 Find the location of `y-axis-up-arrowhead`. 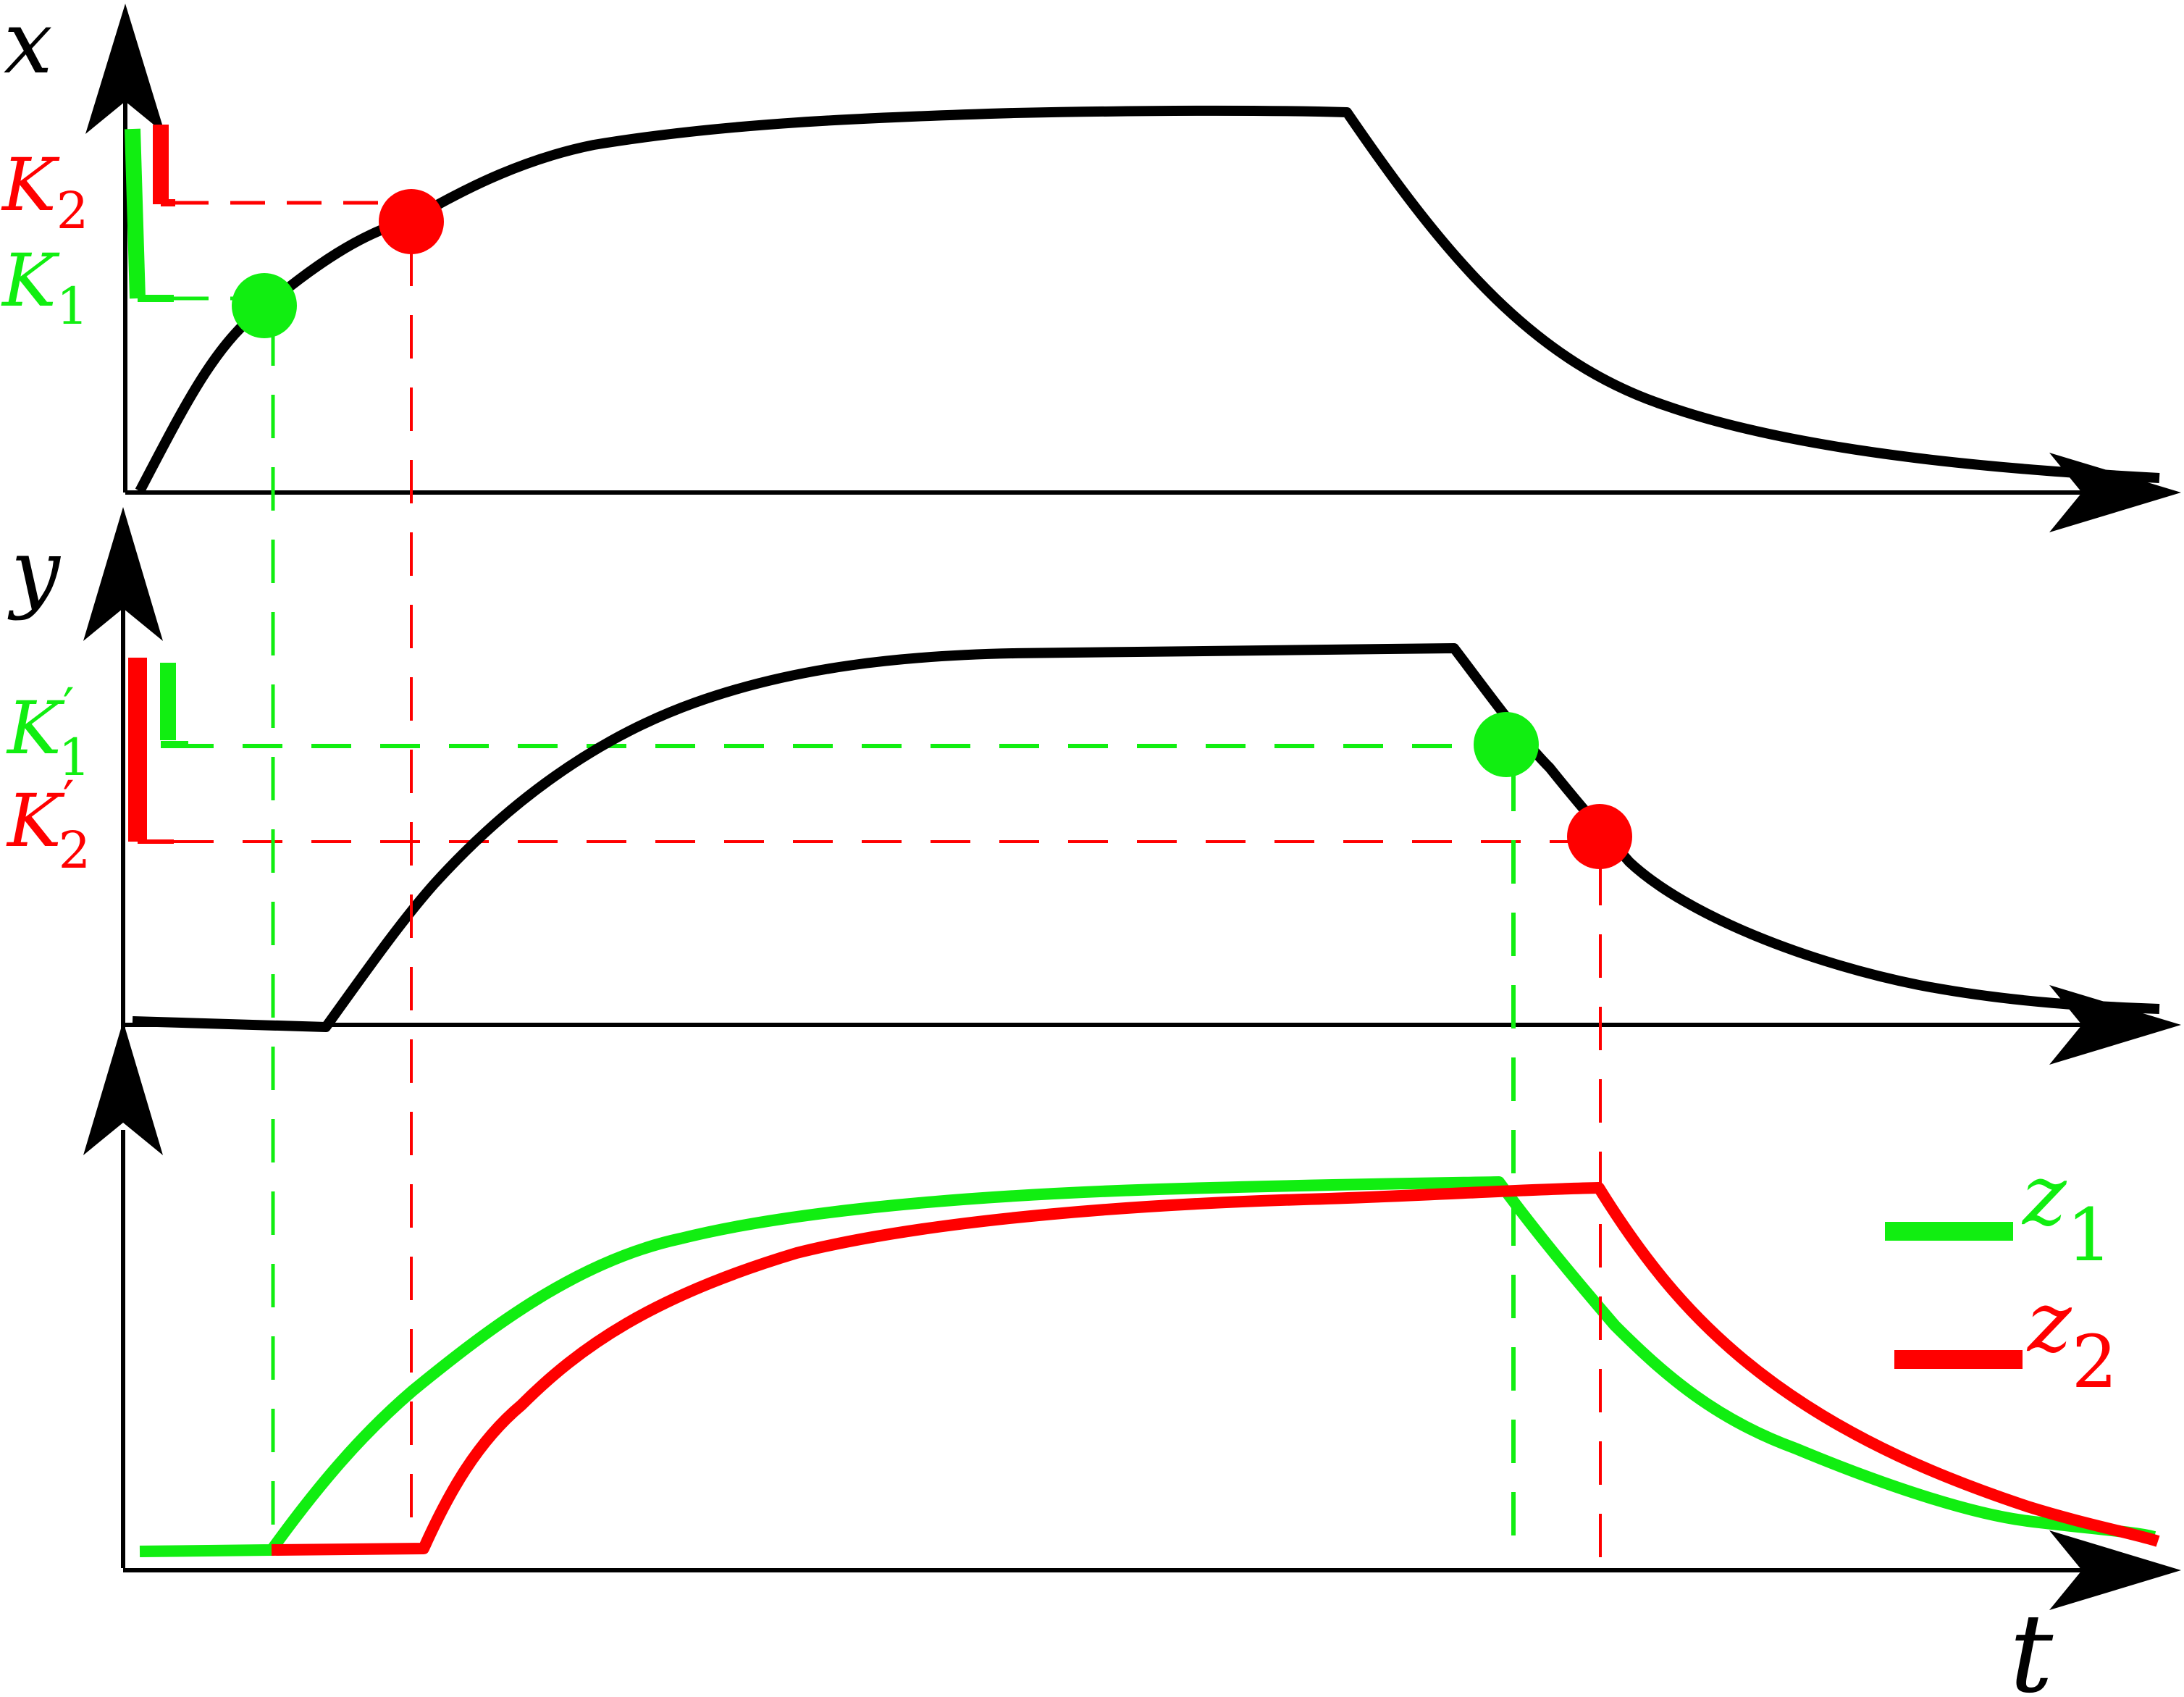

y-axis-up-arrowhead is located at coordinates (123, 574).